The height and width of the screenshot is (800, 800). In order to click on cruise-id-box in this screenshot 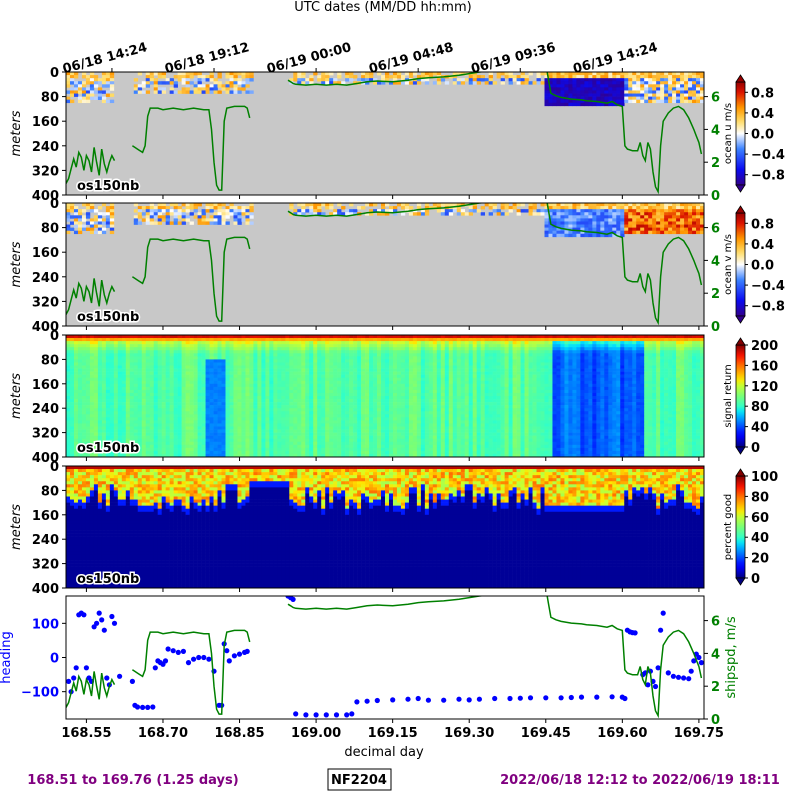, I will do `click(359, 779)`.